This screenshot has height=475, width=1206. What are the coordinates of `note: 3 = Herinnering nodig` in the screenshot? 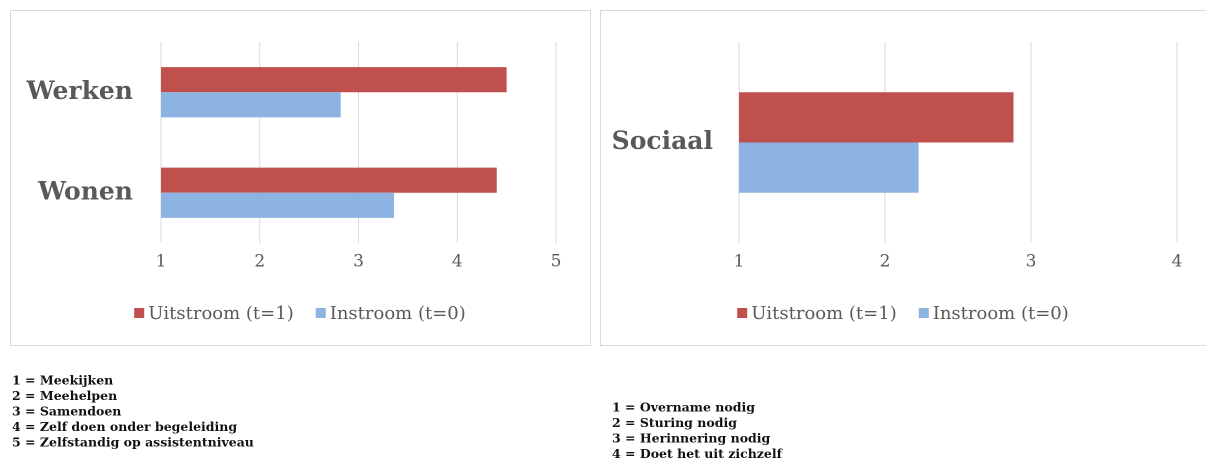 It's located at (691, 438).